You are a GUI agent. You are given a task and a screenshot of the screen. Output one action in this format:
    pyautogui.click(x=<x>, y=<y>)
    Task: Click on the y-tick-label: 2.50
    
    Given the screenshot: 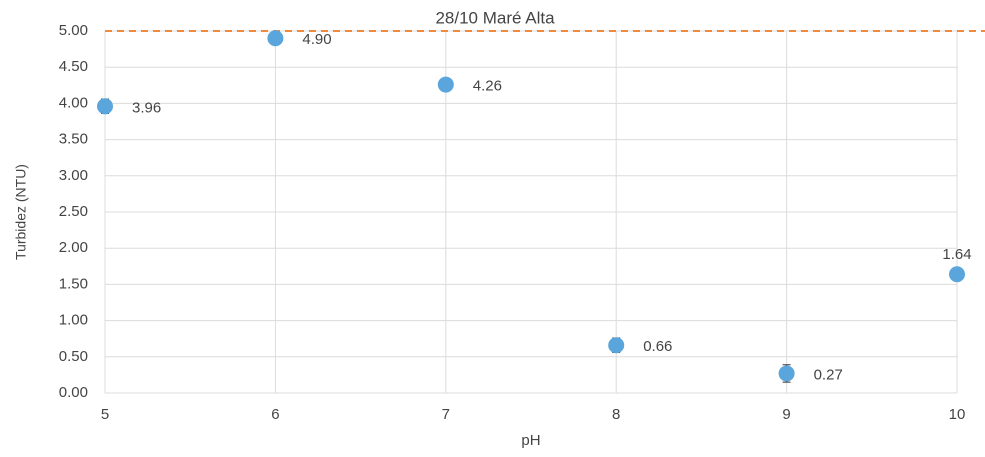 What is the action you would take?
    pyautogui.click(x=73, y=211)
    